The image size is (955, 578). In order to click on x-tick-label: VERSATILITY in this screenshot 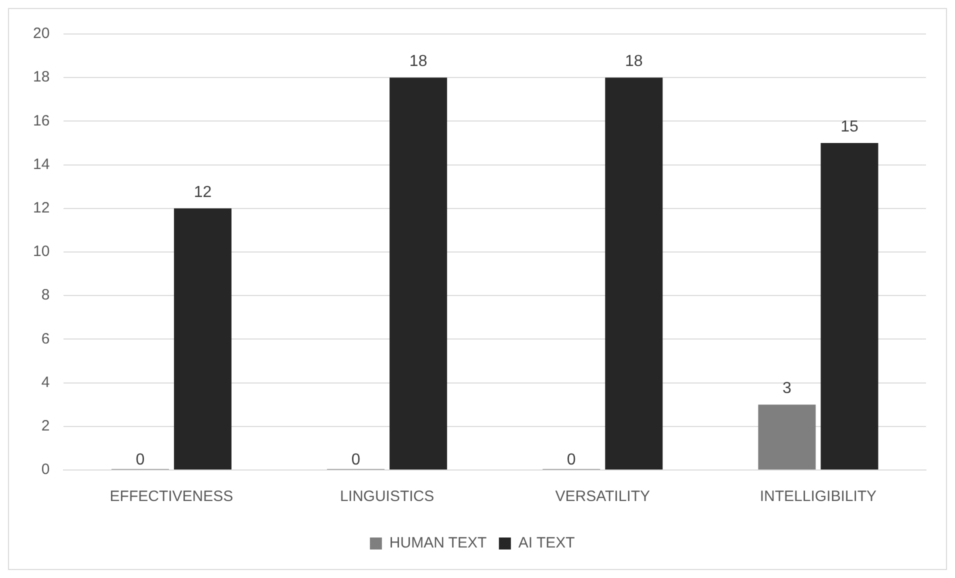, I will do `click(602, 497)`.